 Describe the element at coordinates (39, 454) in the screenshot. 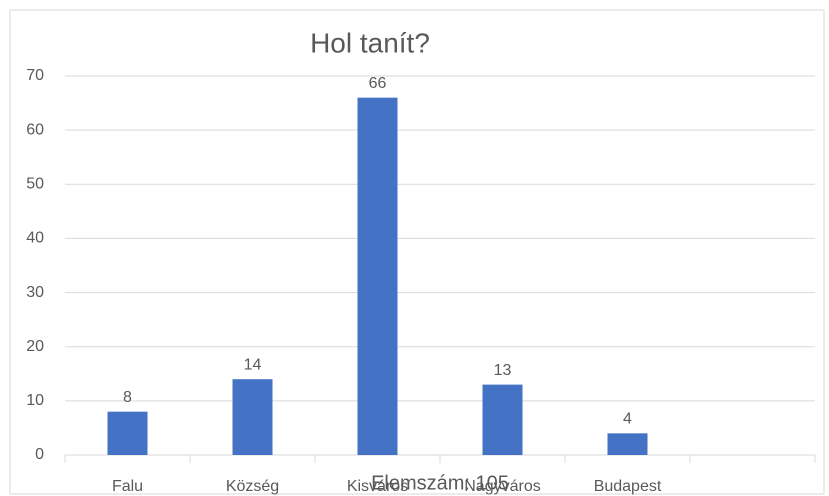

I see `y-tick-label: 0` at that location.